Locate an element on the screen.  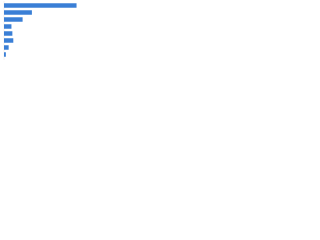
chart is located at coordinates (40, 30).